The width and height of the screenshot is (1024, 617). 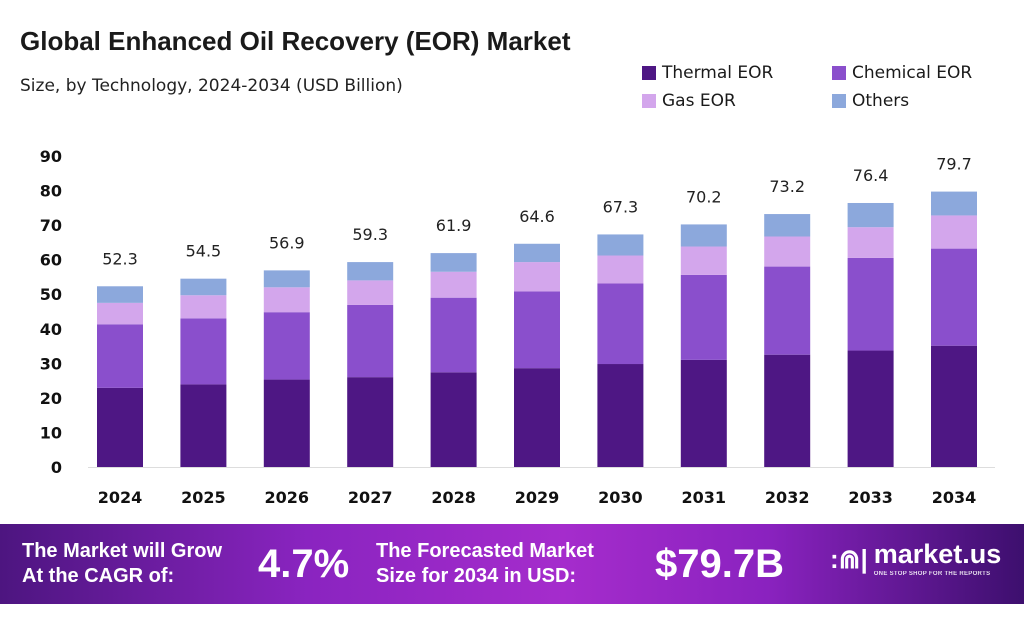 I want to click on cagr-label-line: The Market will Grow, so click(x=122, y=551).